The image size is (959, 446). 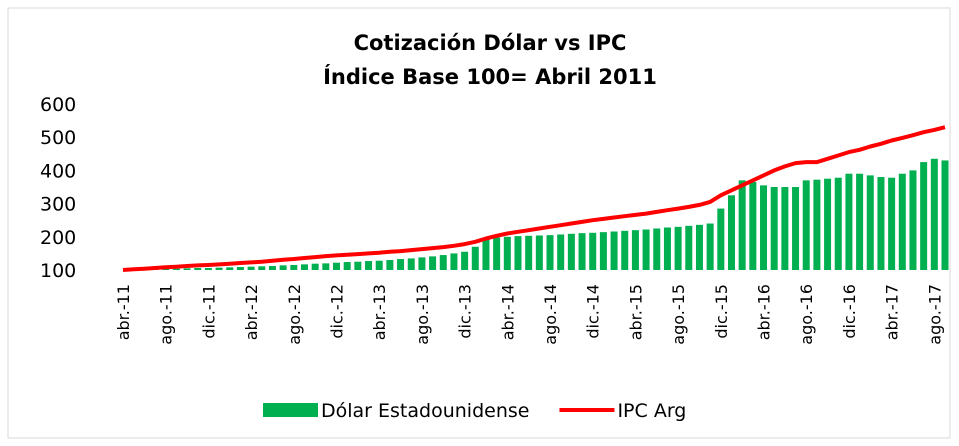 What do you see at coordinates (123, 312) in the screenshot?
I see `x-tick-label: abr.-11` at bounding box center [123, 312].